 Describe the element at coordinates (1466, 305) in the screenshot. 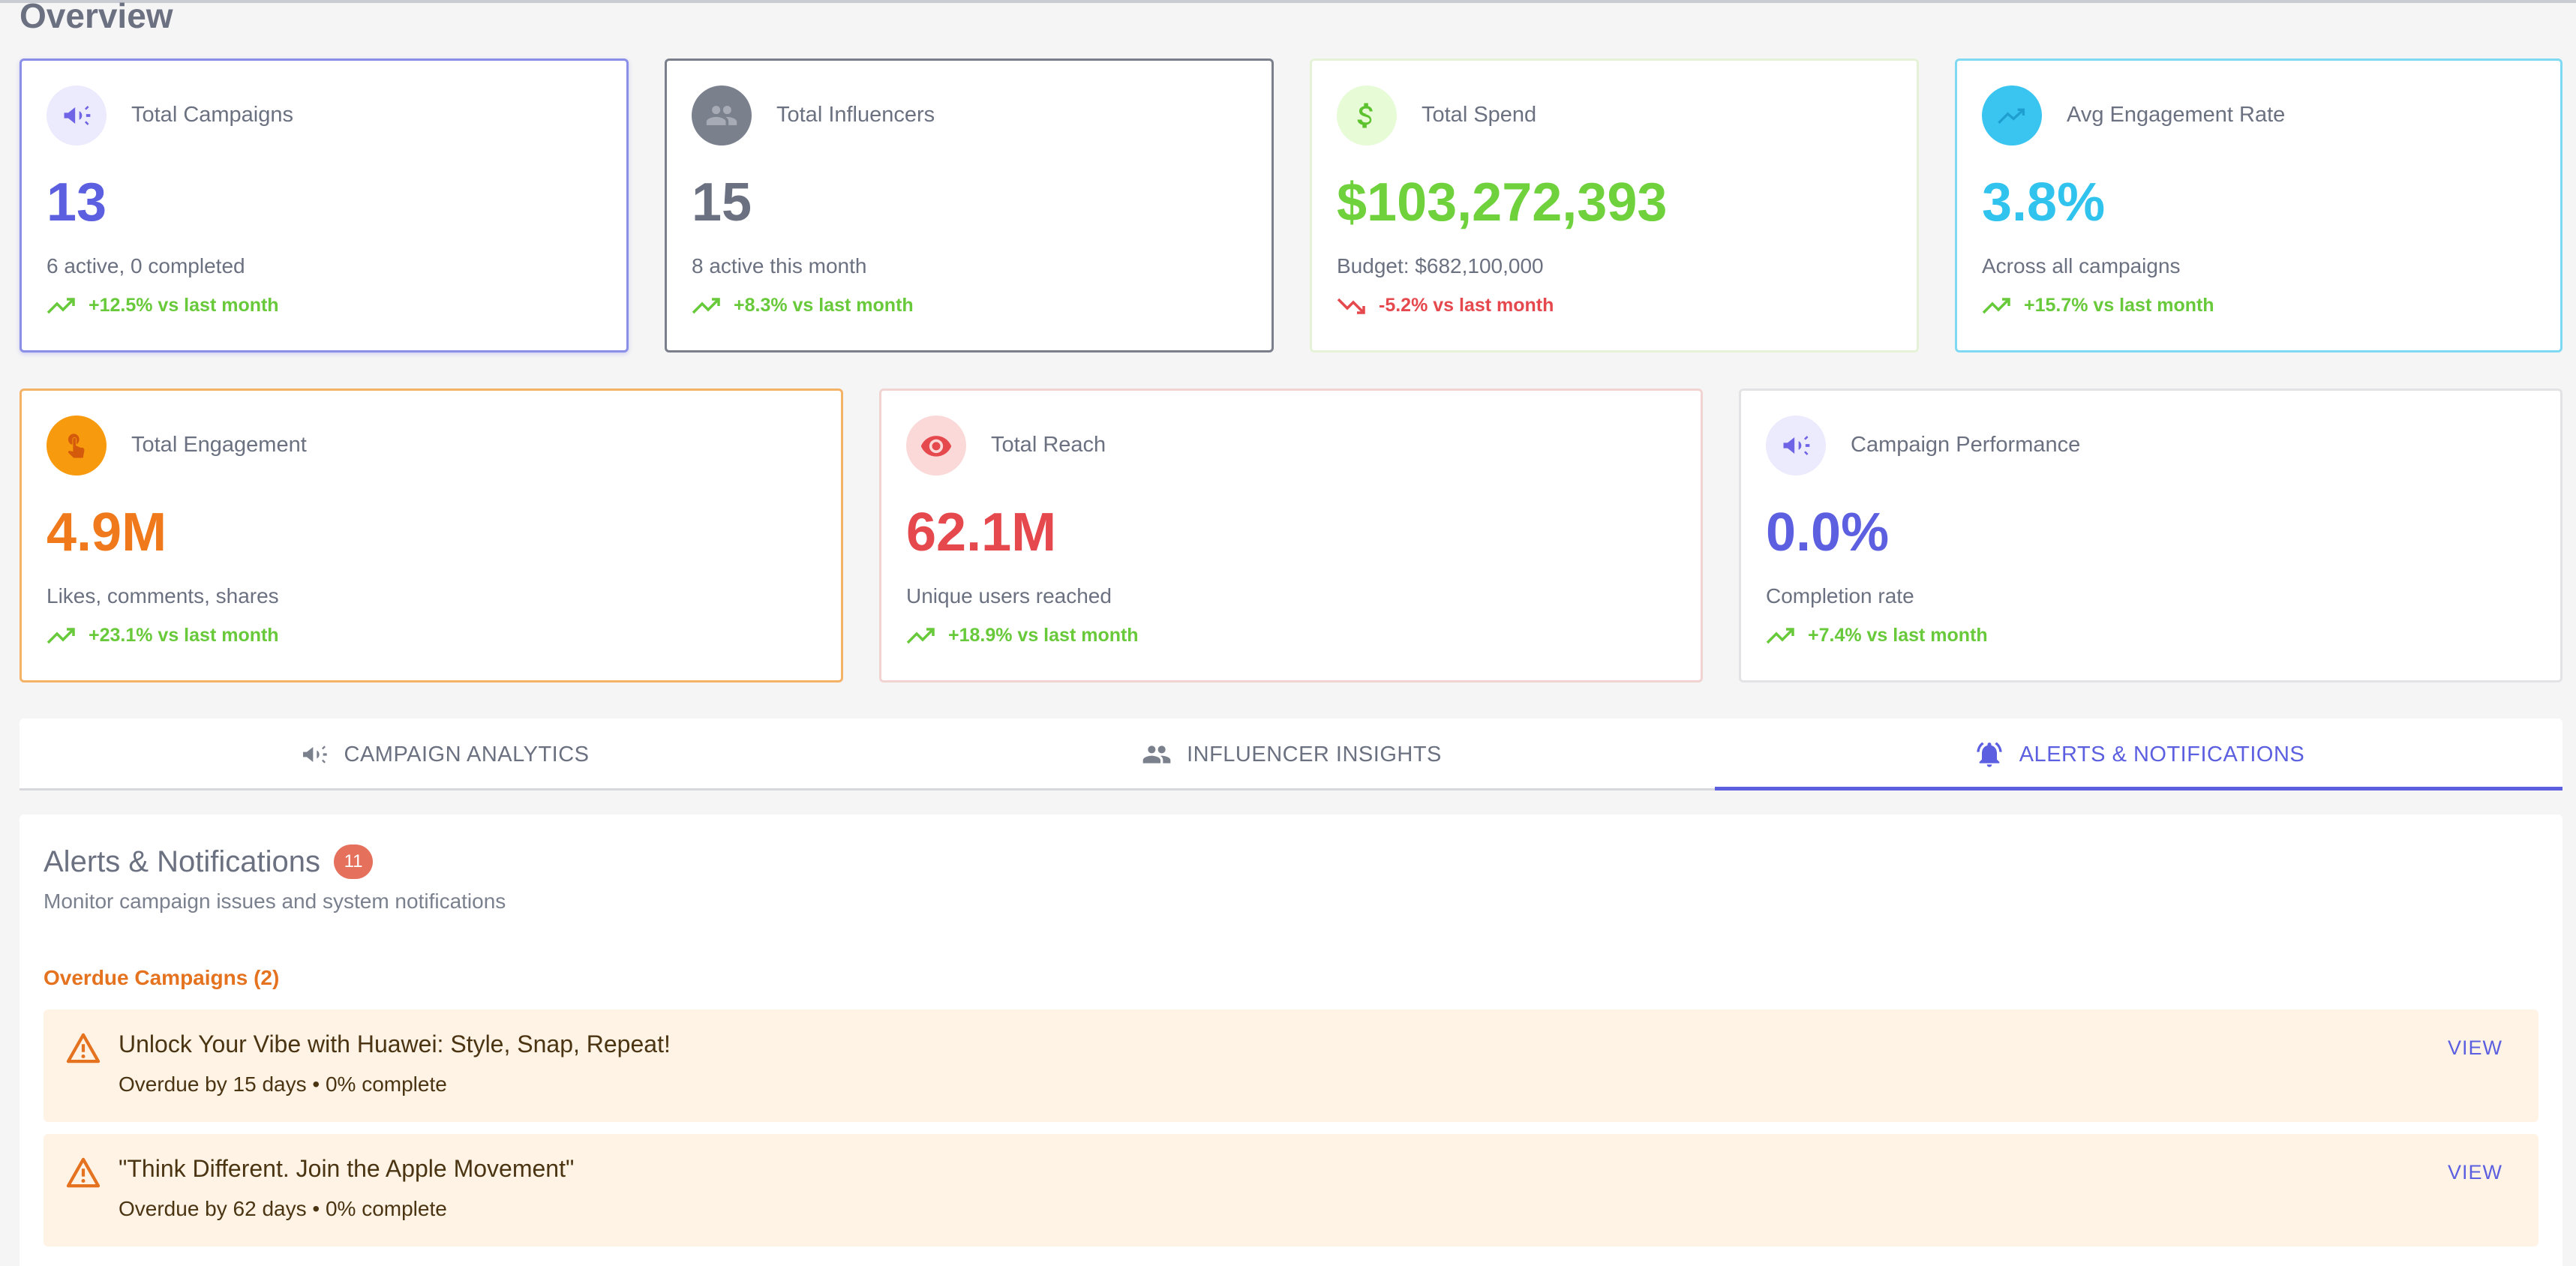

I see `stat-trend-text: -5.2% vs last month` at that location.